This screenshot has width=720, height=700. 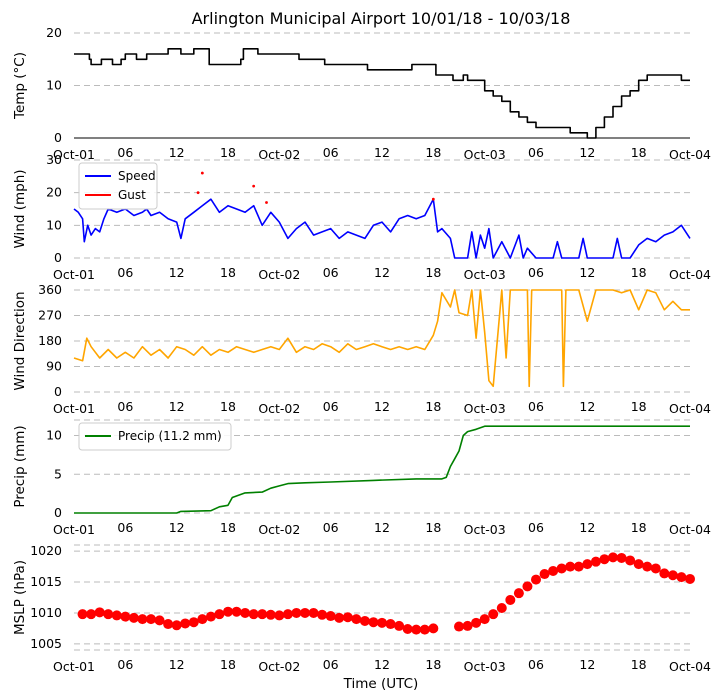 I want to click on x-axis-label: Time (UTC), so click(x=381, y=684).